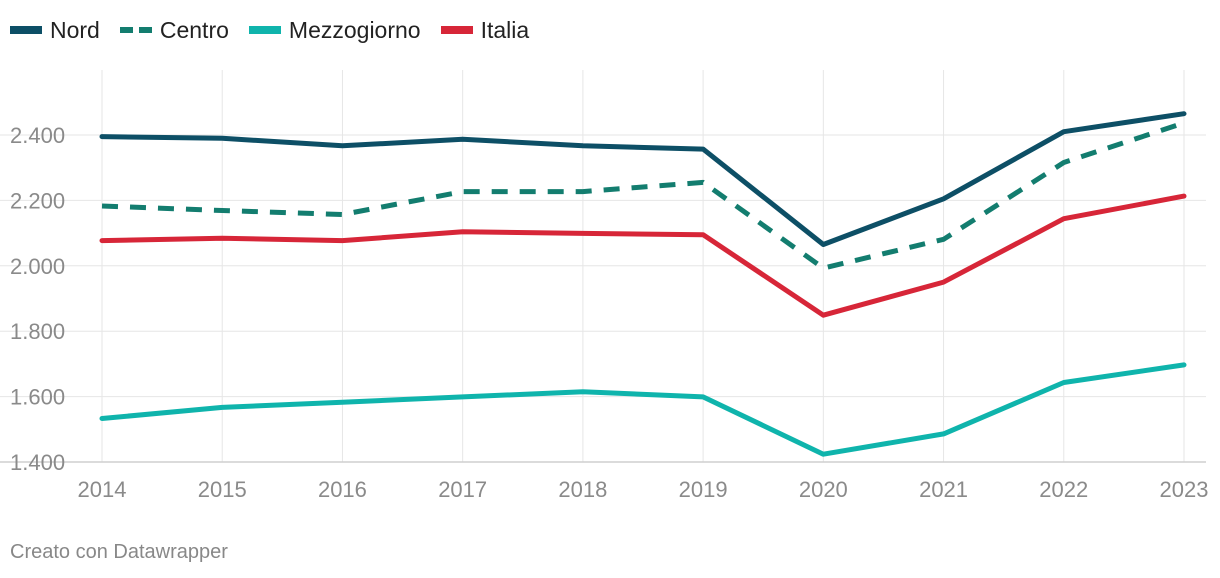 The image size is (1220, 578). Describe the element at coordinates (37, 331) in the screenshot. I see `y-tick-label: 1.800` at that location.